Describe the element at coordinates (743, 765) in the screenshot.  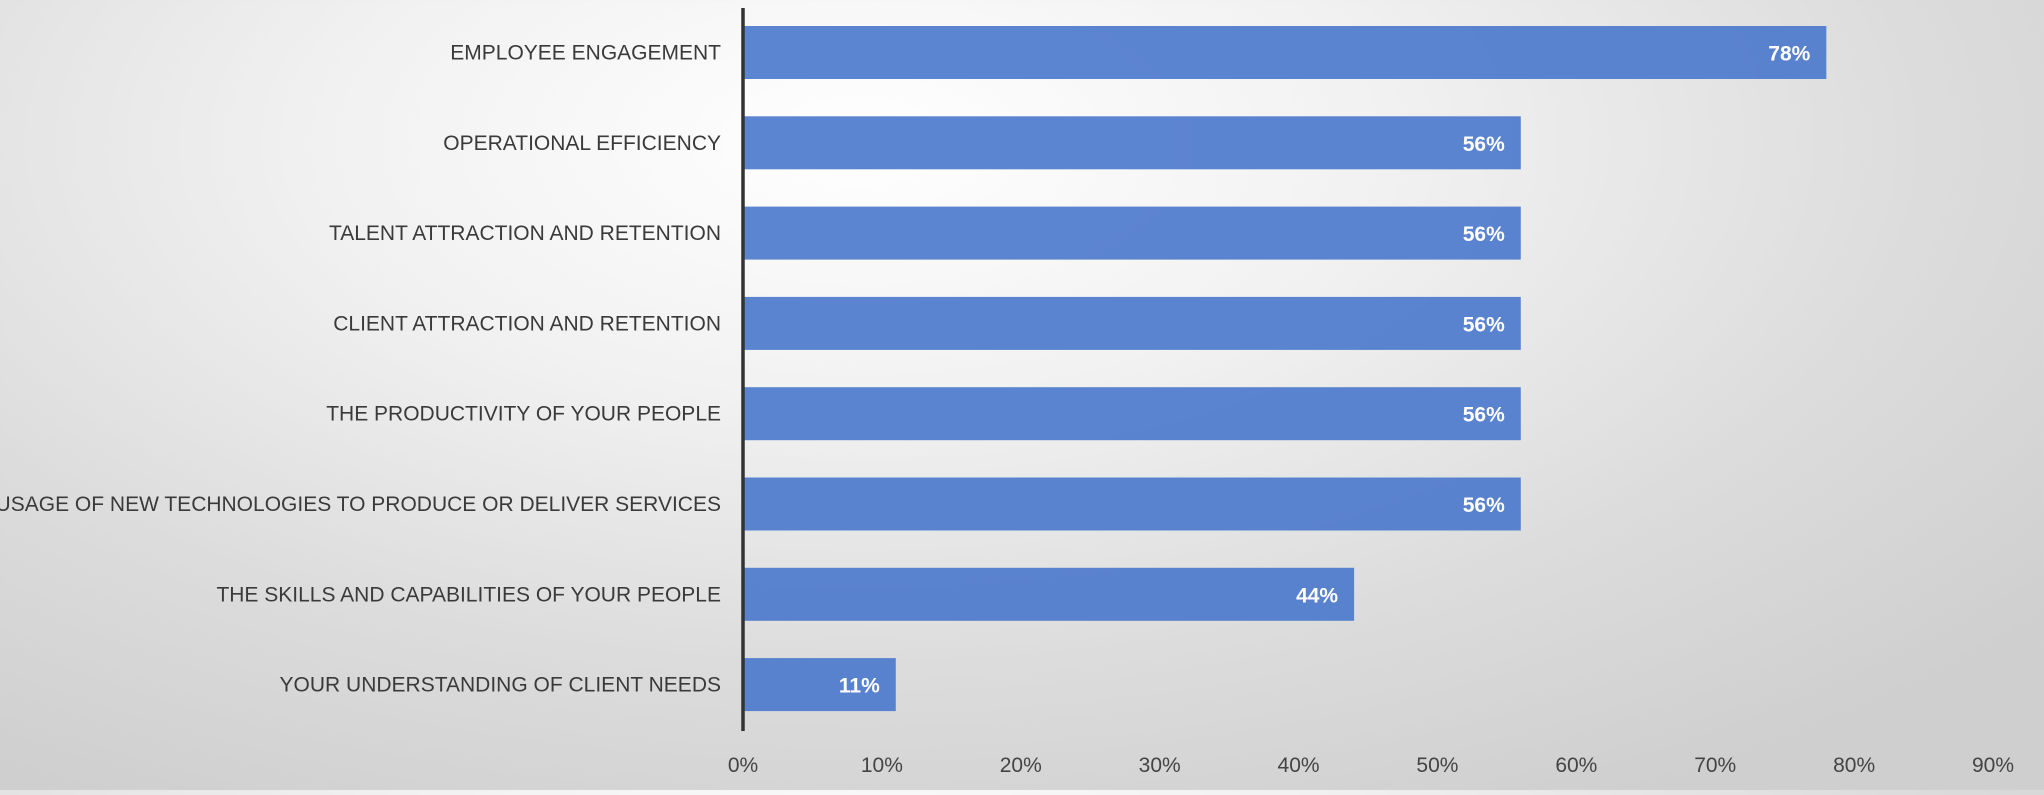
I see `x-tick-label: 0%` at that location.